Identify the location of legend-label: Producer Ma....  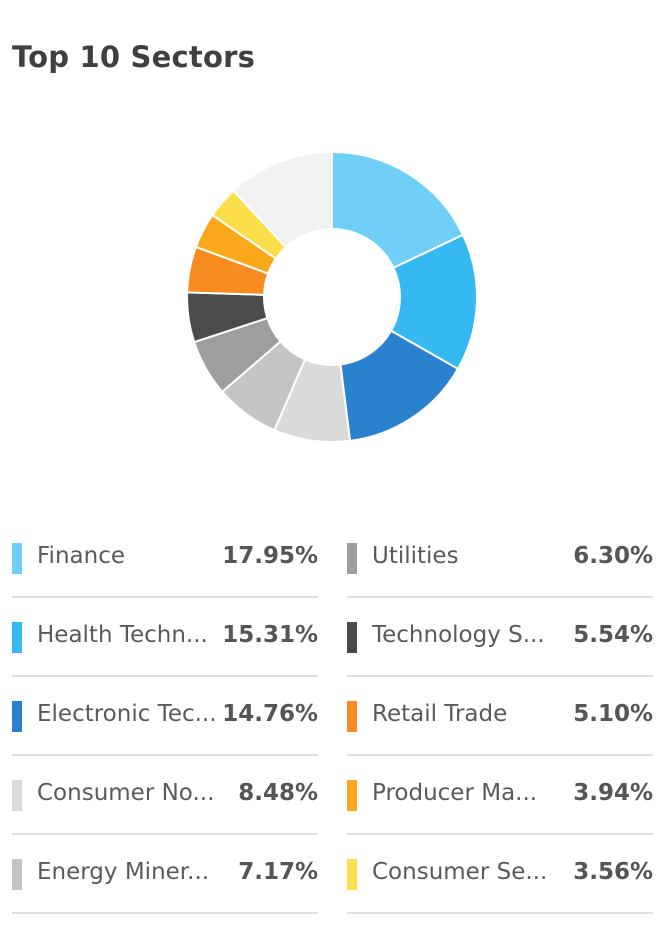
(455, 793).